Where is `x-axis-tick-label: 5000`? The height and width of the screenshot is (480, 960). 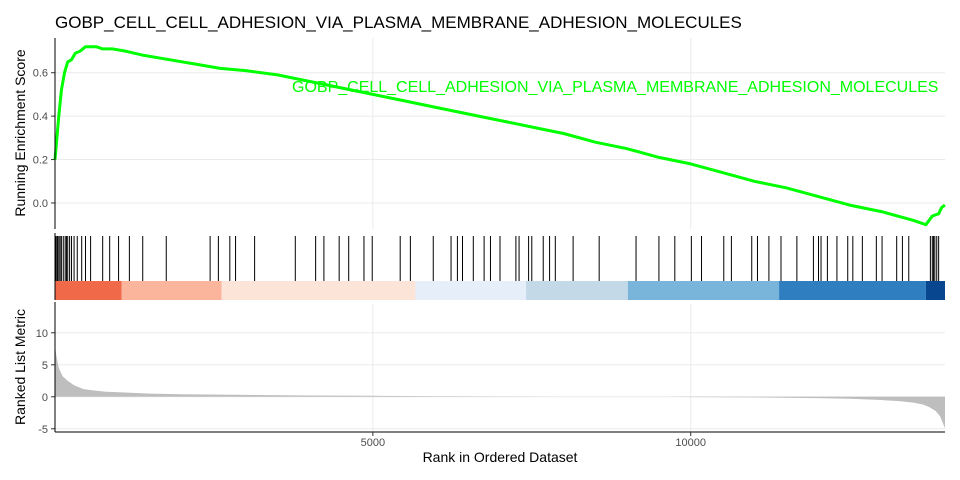
x-axis-tick-label: 5000 is located at coordinates (373, 443).